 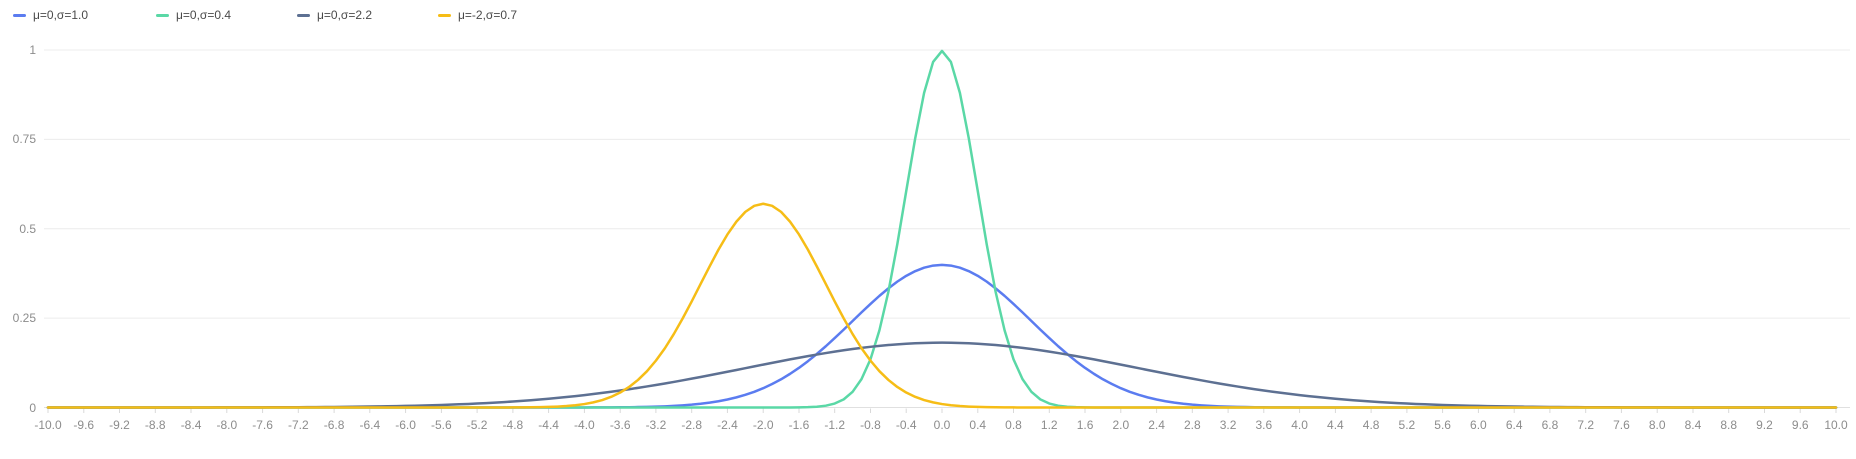 What do you see at coordinates (48, 425) in the screenshot?
I see `x-tick-label: -10.0` at bounding box center [48, 425].